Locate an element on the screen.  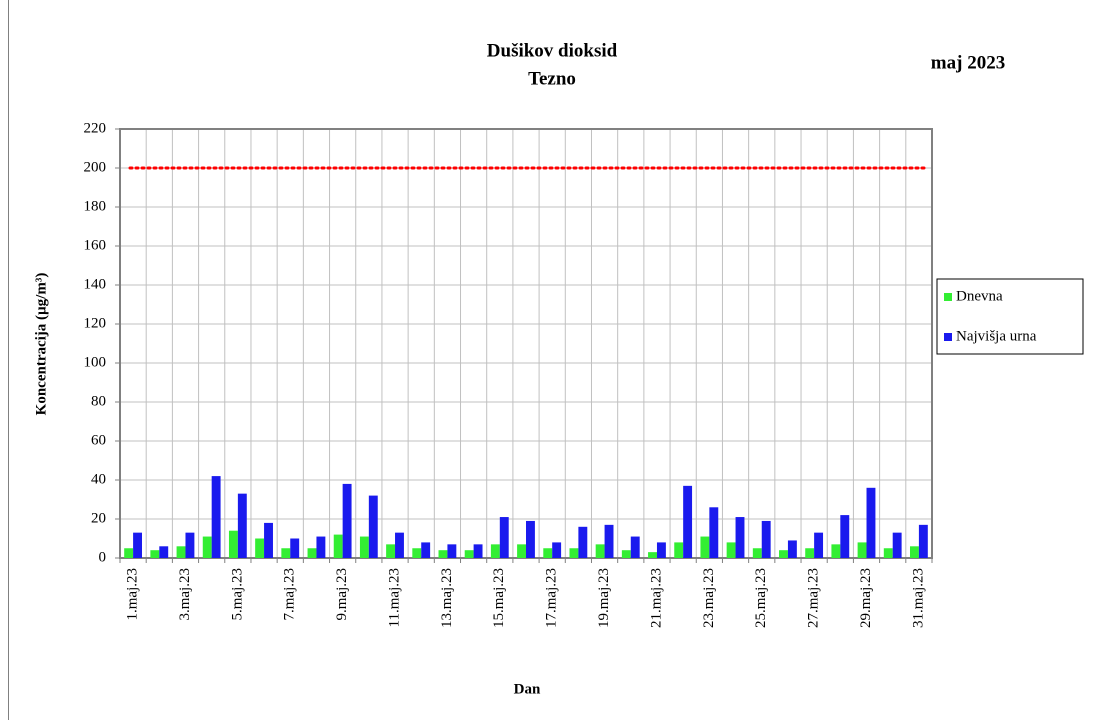
x-tick-label: 5.maj.23 is located at coordinates (237, 594).